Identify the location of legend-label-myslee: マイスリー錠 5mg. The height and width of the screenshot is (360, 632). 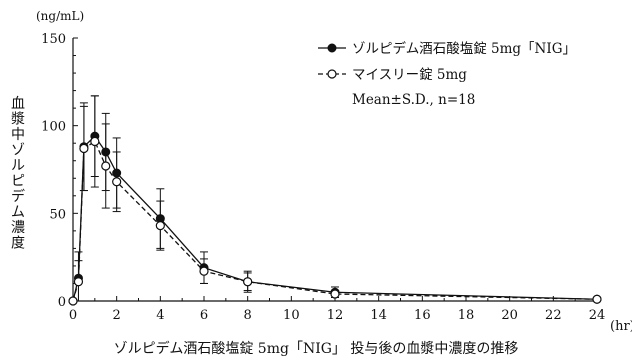
(409, 75).